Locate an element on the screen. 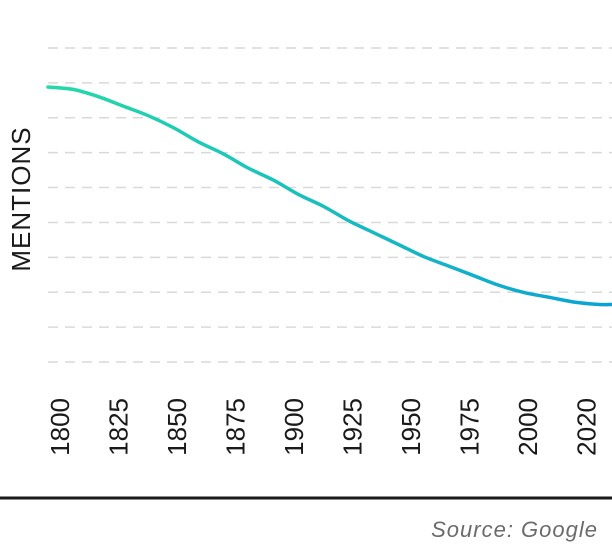  x-tick-label: 1875 is located at coordinates (236, 427).